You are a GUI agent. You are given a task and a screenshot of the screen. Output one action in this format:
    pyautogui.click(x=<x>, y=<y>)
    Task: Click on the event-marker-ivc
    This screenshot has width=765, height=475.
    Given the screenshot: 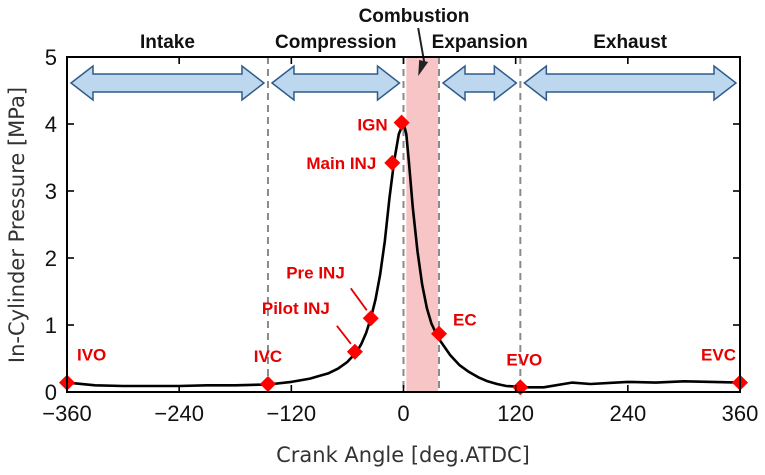 What is the action you would take?
    pyautogui.click(x=267, y=383)
    